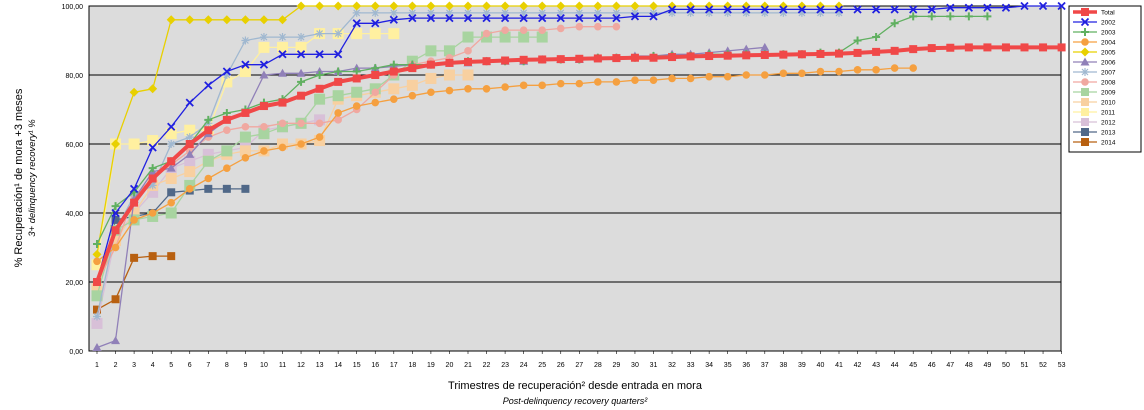  What do you see at coordinates (858, 365) in the screenshot?
I see `x-tick-label: 42` at bounding box center [858, 365].